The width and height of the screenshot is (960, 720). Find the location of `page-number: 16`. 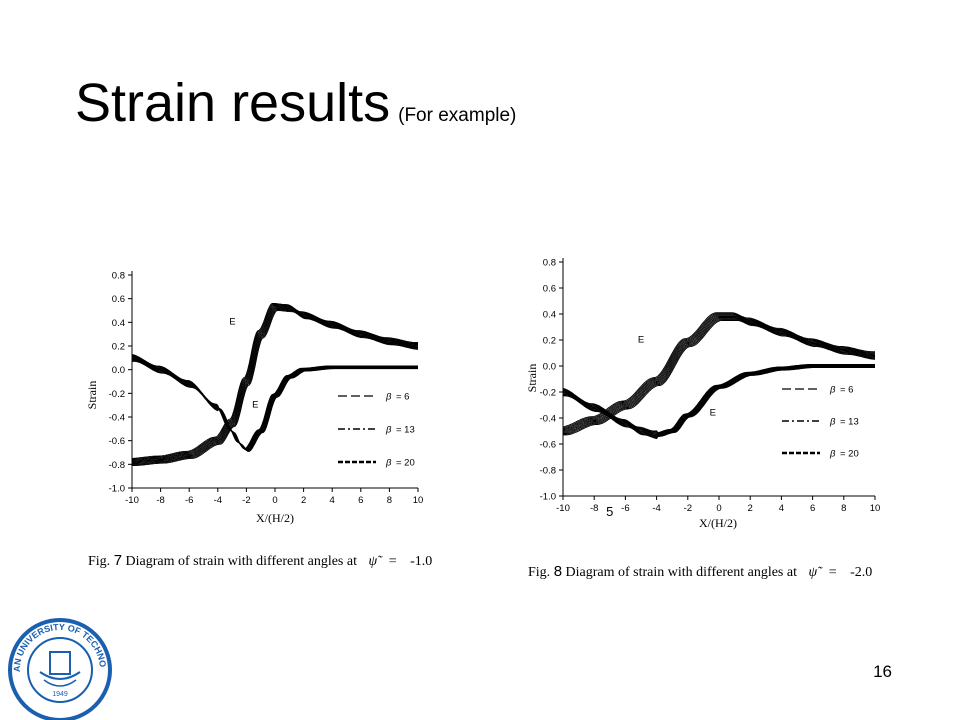

page-number: 16 is located at coordinates (882, 671).